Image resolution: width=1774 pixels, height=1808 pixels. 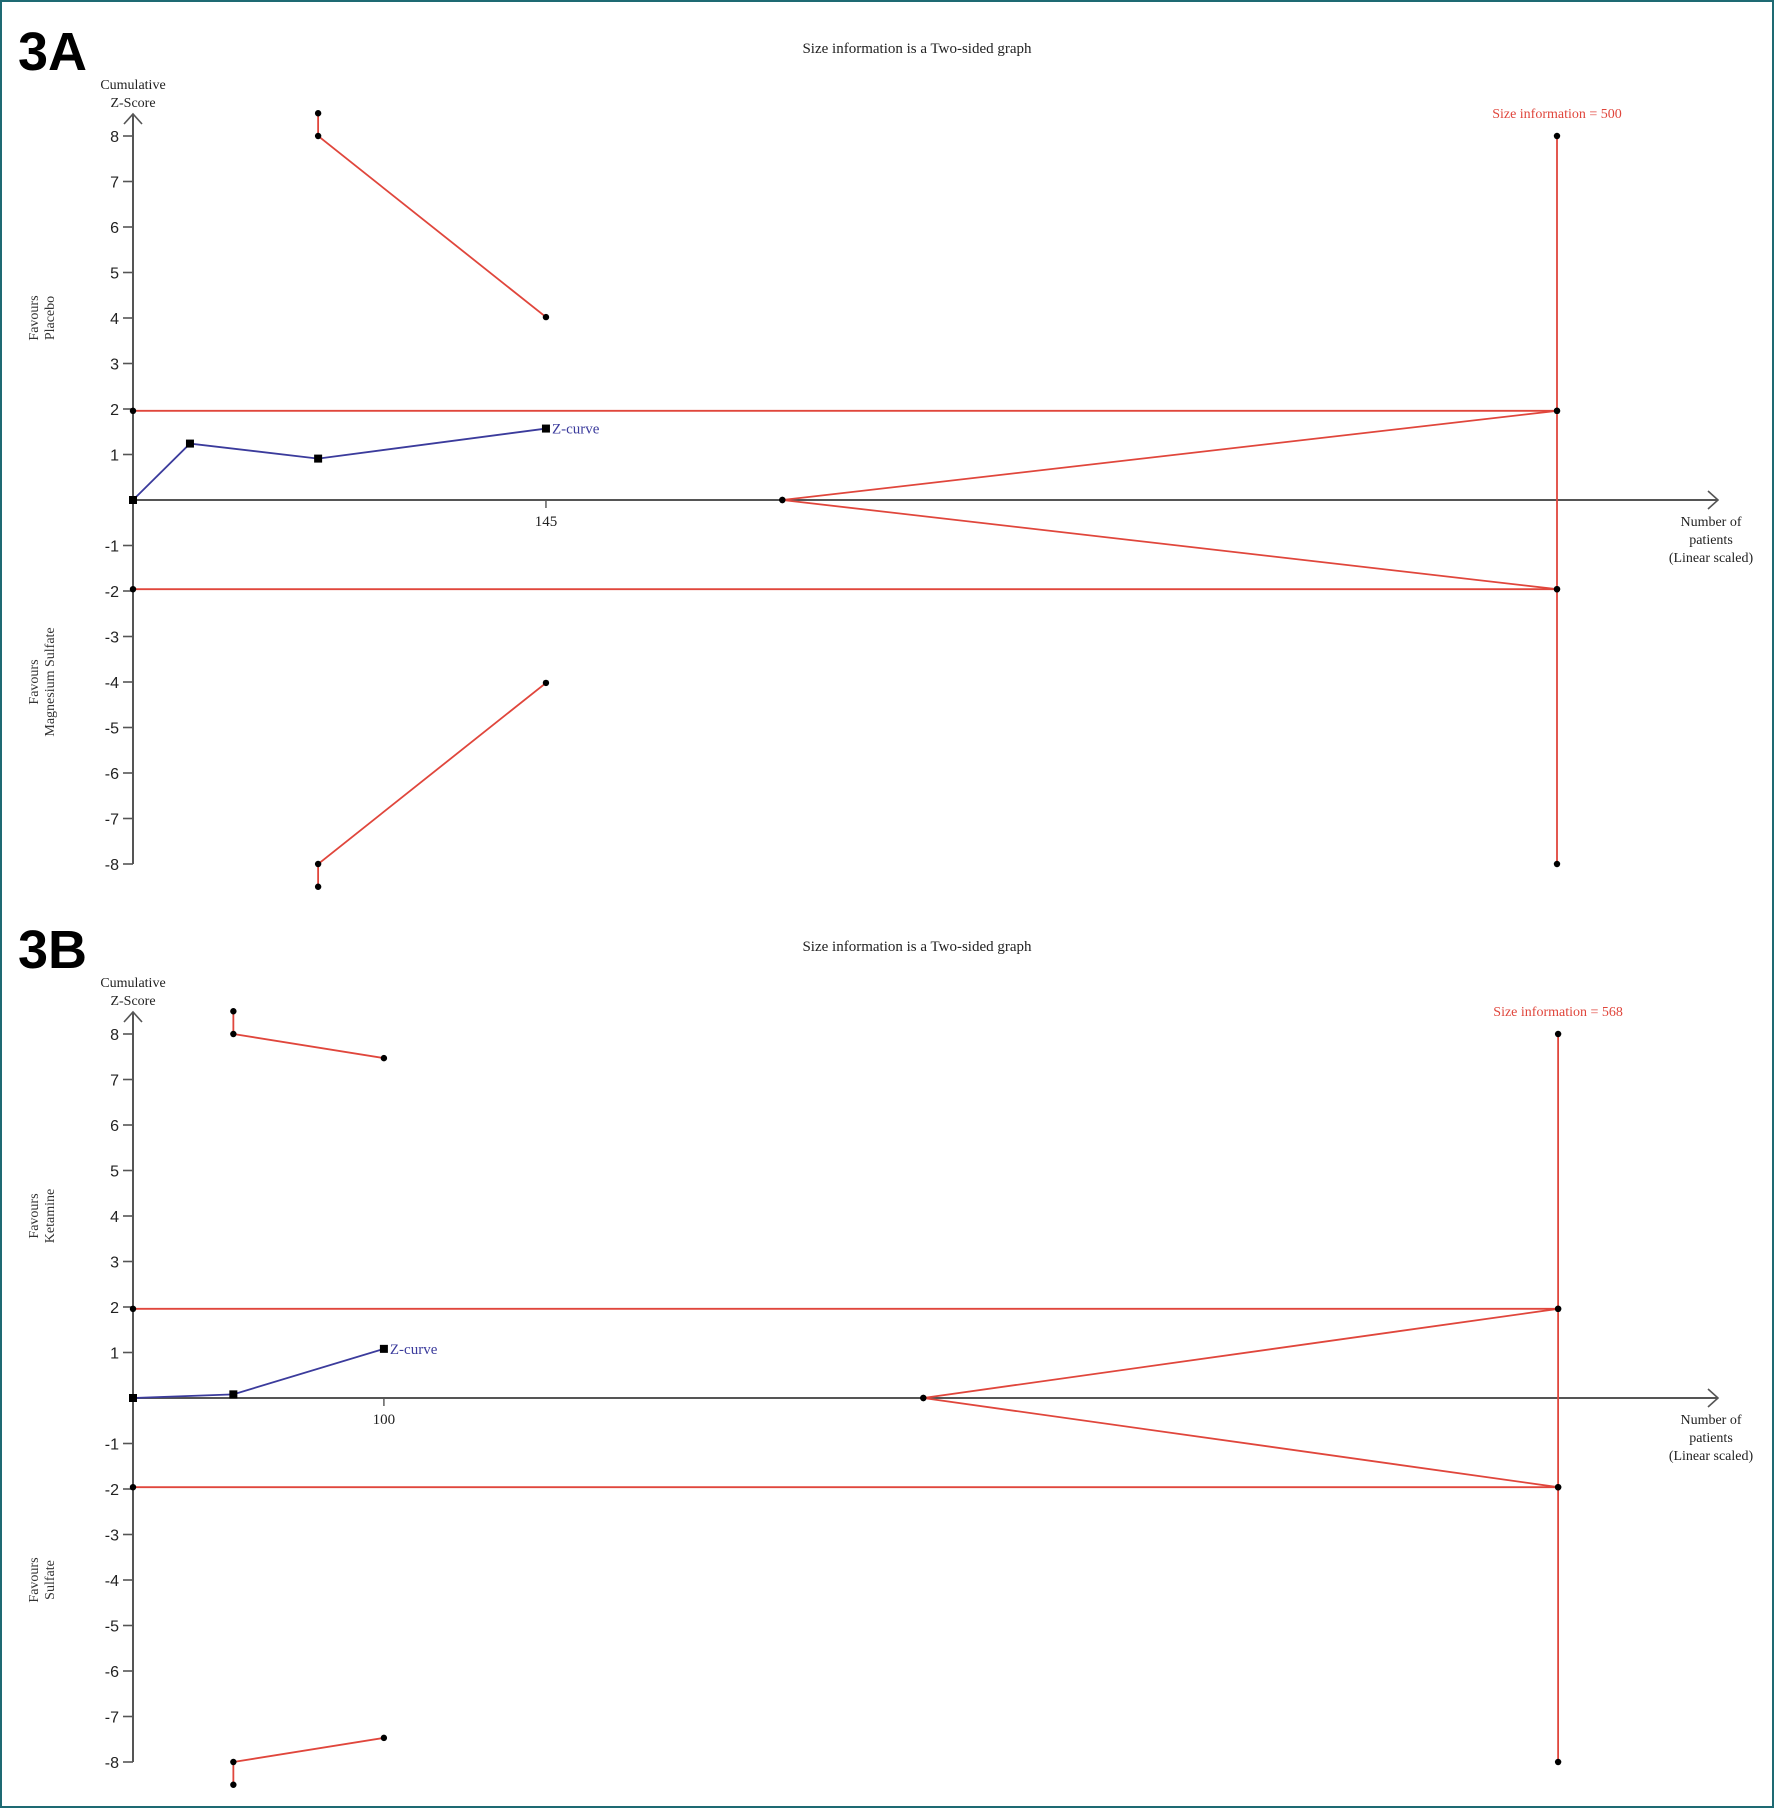 I want to click on x-tick-label: 100, so click(x=384, y=1420).